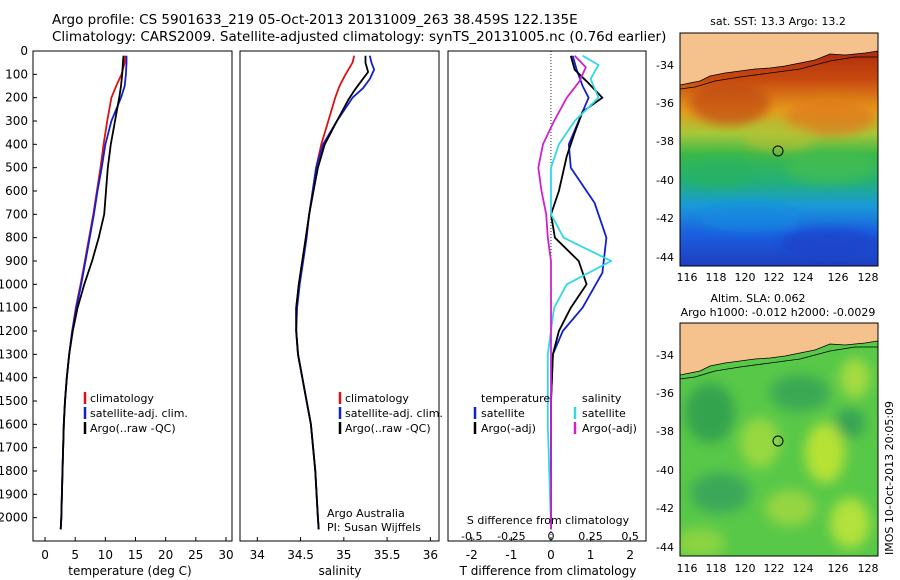 The height and width of the screenshot is (580, 900). Describe the element at coordinates (630, 536) in the screenshot. I see `s-tick-label: 0.5` at that location.